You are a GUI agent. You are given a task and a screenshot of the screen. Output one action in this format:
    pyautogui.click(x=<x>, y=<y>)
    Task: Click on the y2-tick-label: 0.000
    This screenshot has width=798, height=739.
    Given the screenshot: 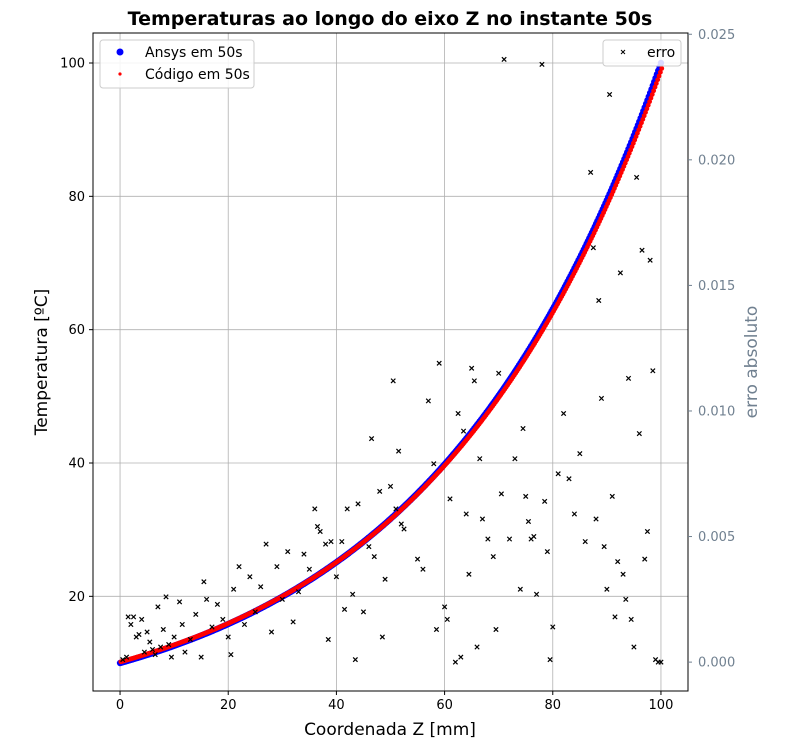 What is the action you would take?
    pyautogui.click(x=716, y=663)
    